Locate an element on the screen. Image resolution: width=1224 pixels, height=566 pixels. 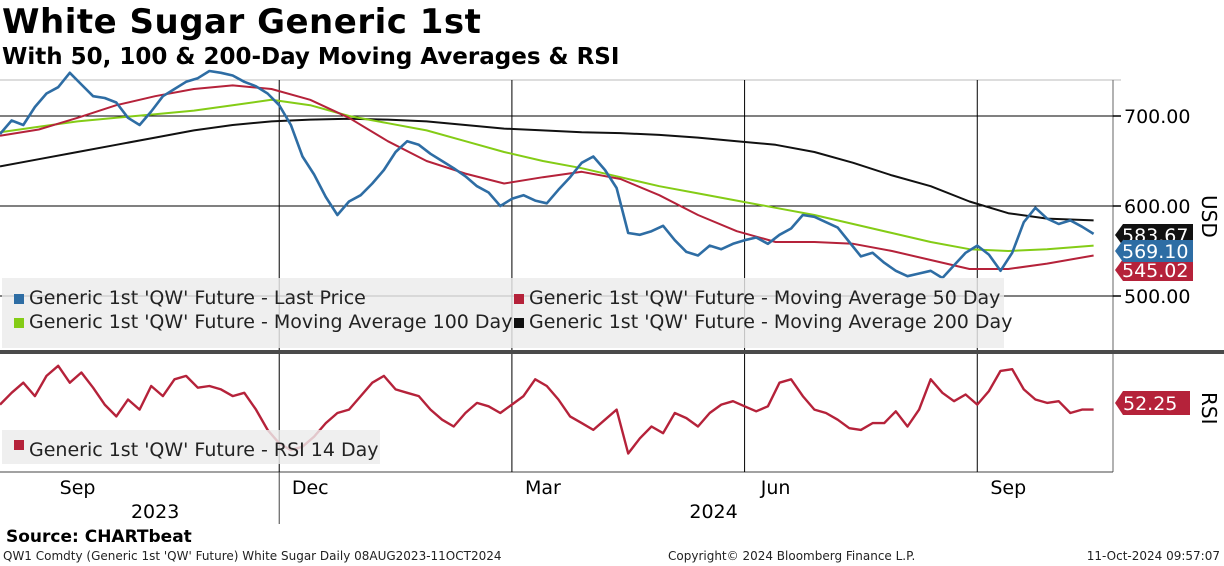
footer-copyright: Copyright© 2024 Bloomberg Finance L.P. is located at coordinates (792, 556).